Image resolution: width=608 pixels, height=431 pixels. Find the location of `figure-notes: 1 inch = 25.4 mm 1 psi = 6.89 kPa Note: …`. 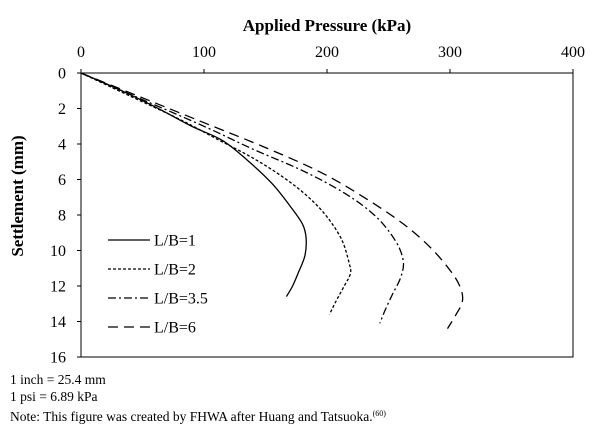

figure-notes: 1 inch = 25.4 mm 1 psi = 6.89 kPa Note: … is located at coordinates (198, 398).